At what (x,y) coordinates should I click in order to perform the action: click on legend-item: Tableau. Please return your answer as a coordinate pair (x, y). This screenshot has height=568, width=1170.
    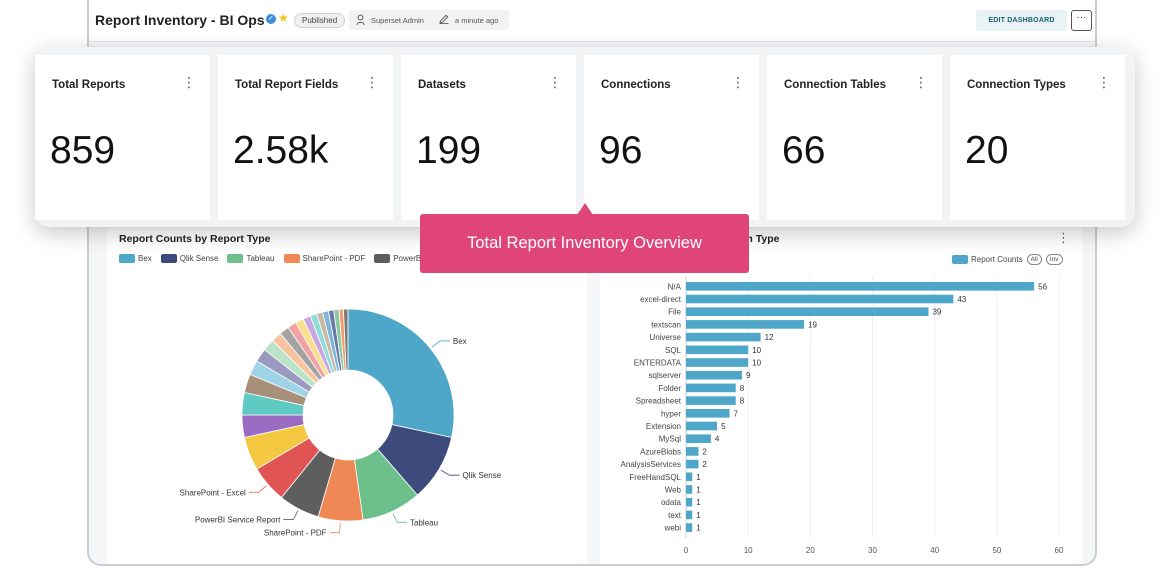
    Looking at the image, I should click on (251, 258).